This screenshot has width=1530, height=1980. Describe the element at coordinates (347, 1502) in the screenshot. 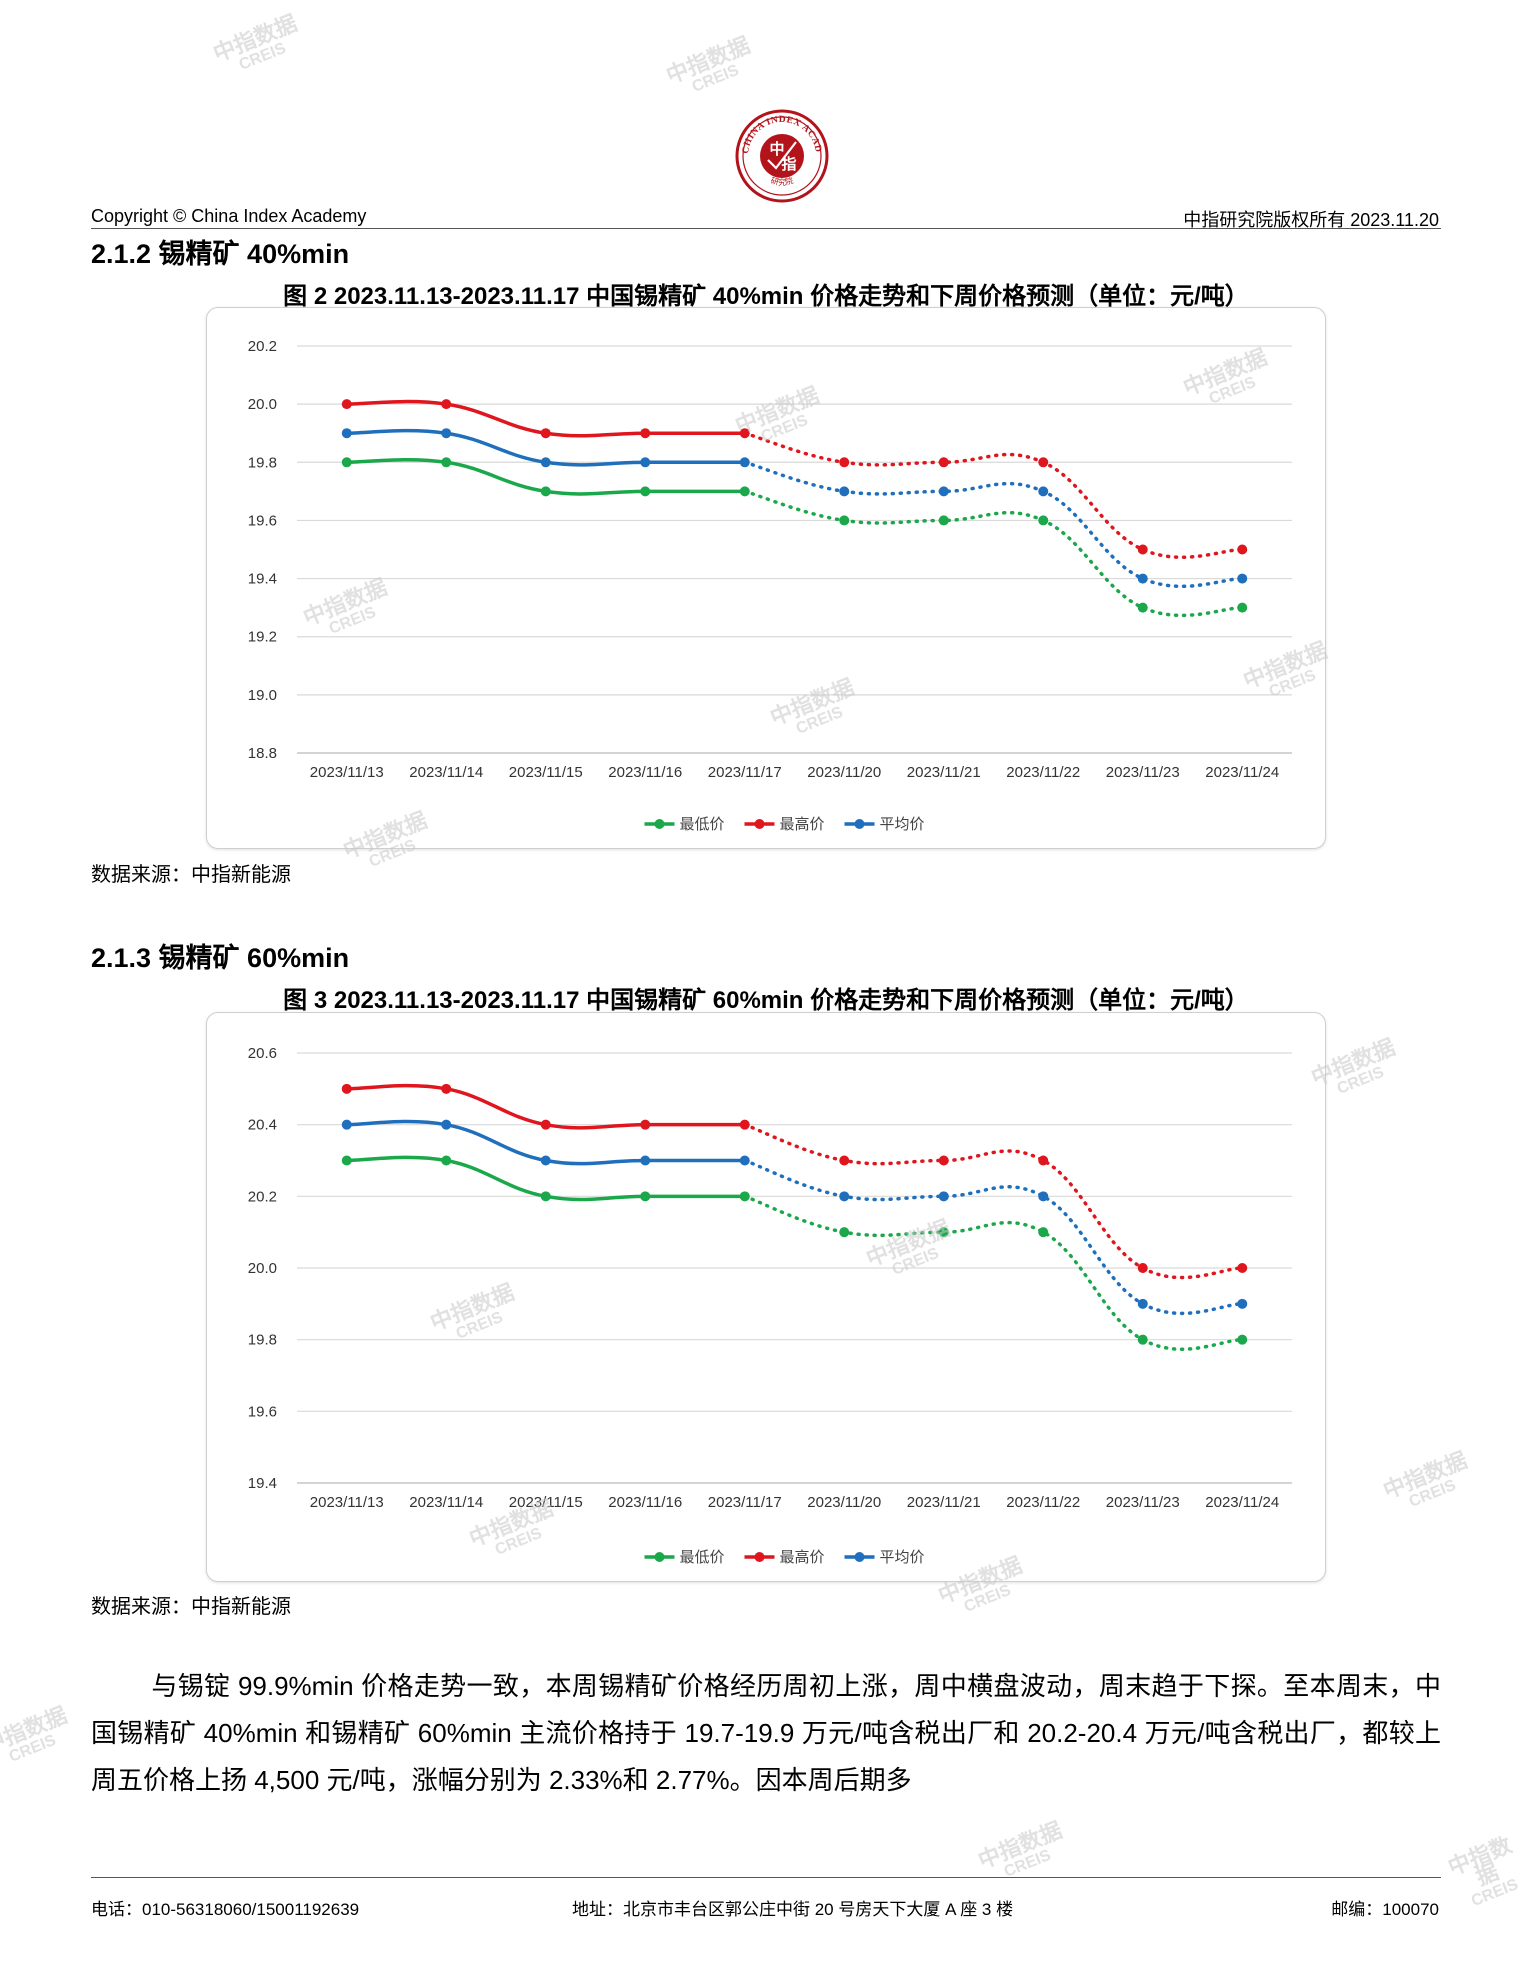

I see `x-tick-label: 2023/11/13` at that location.